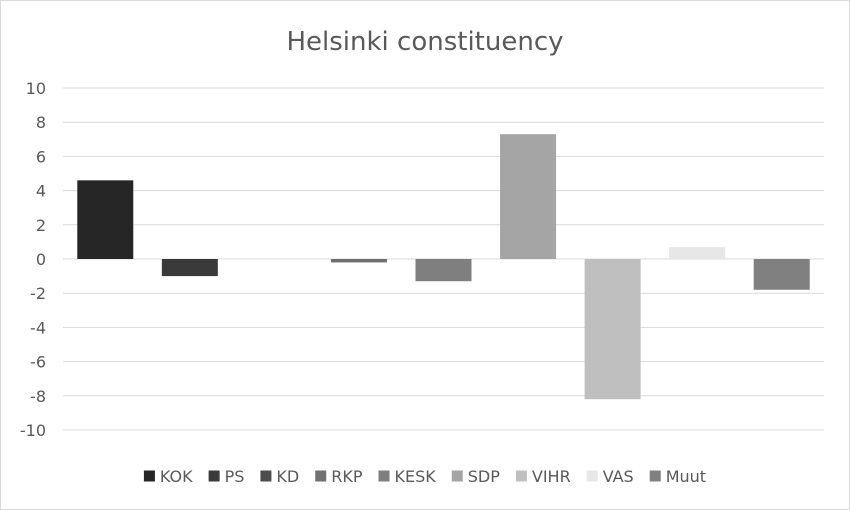 Image resolution: width=850 pixels, height=510 pixels. What do you see at coordinates (443, 270) in the screenshot?
I see `bar-kesk` at bounding box center [443, 270].